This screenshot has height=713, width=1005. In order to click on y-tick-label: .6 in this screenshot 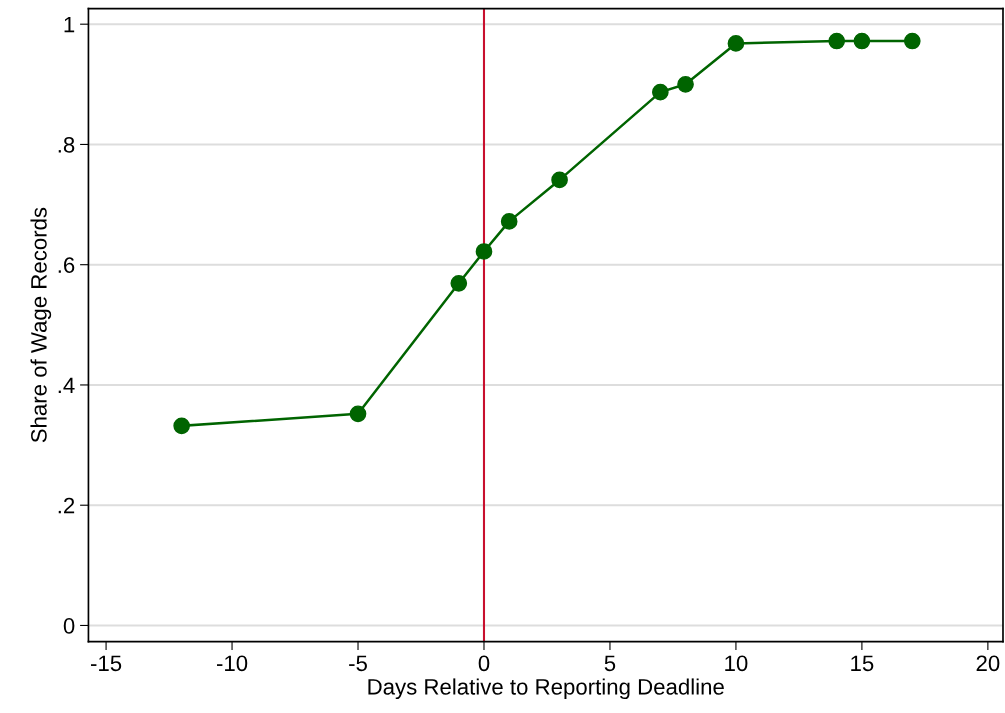, I will do `click(66, 265)`.